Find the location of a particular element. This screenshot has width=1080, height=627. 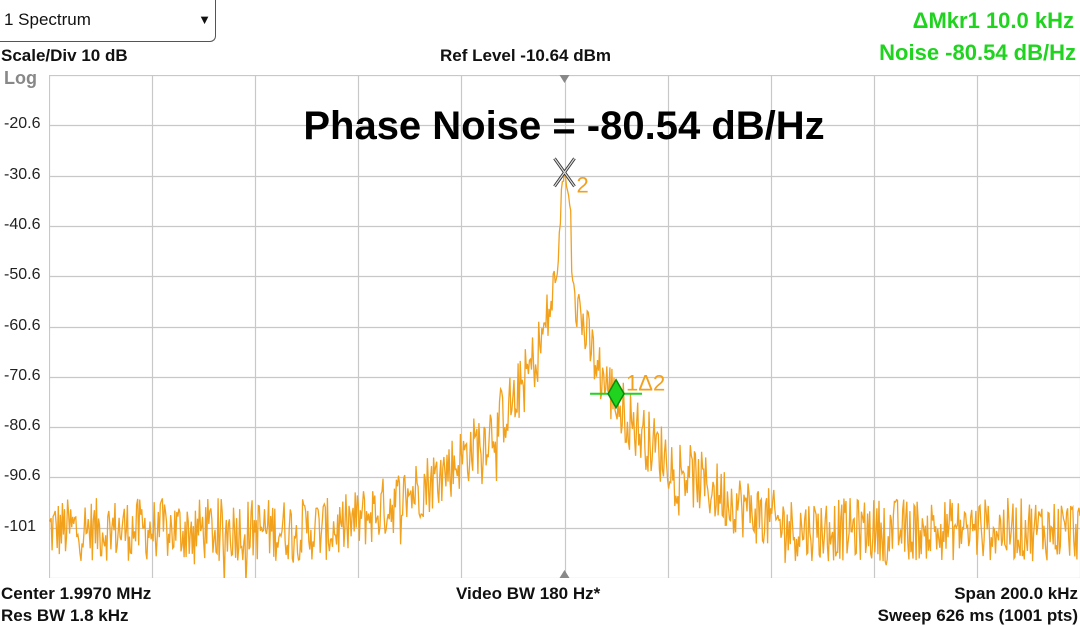

ref-level-label: Ref Level -10.64 dBm is located at coordinates (526, 55).